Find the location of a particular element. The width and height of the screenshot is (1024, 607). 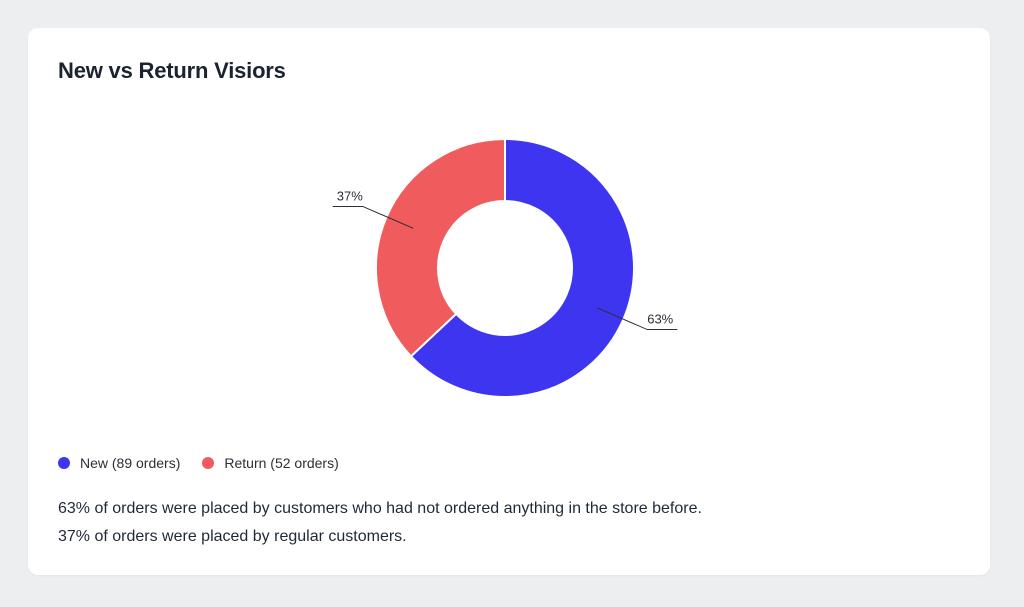

legend-label-return: Return (52 orders) is located at coordinates (281, 463).